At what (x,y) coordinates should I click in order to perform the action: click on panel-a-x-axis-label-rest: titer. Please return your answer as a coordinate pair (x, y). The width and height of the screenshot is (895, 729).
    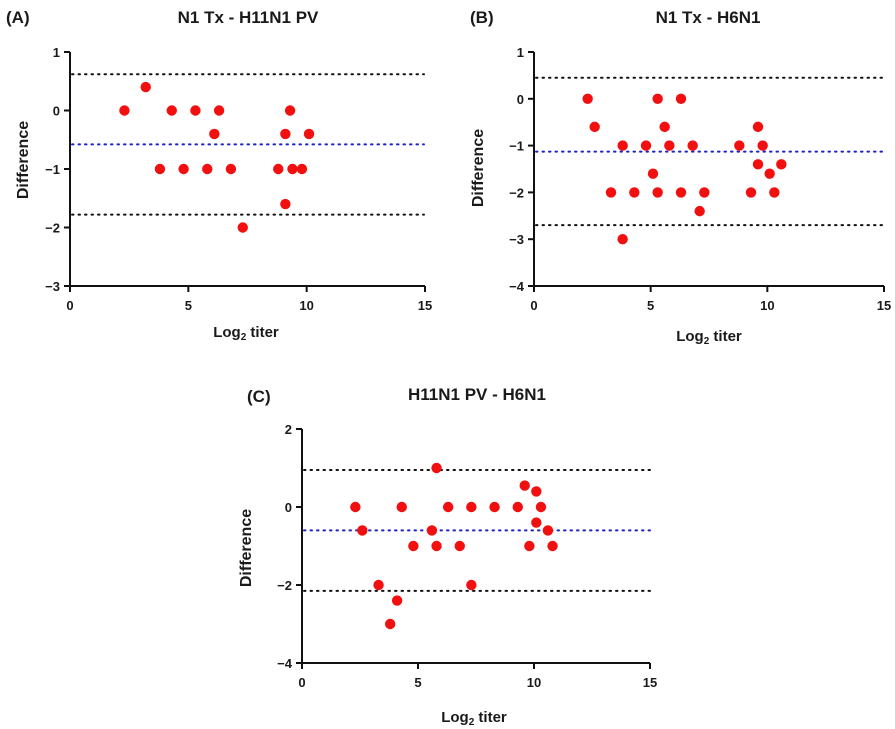
    Looking at the image, I should click on (262, 332).